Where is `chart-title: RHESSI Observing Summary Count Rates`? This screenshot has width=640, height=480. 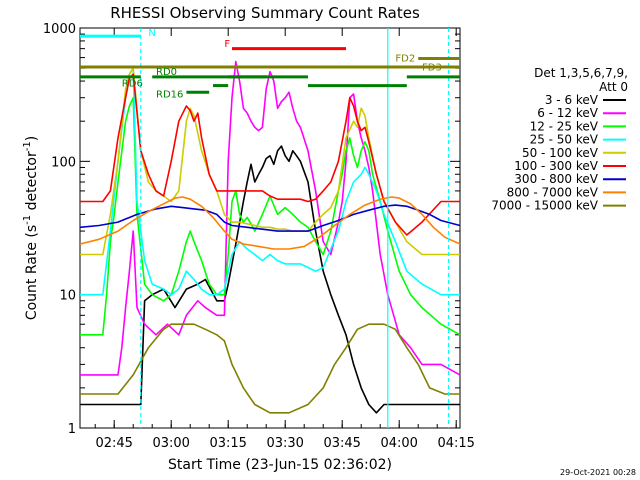 chart-title: RHESSI Observing Summary Count Rates is located at coordinates (265, 13).